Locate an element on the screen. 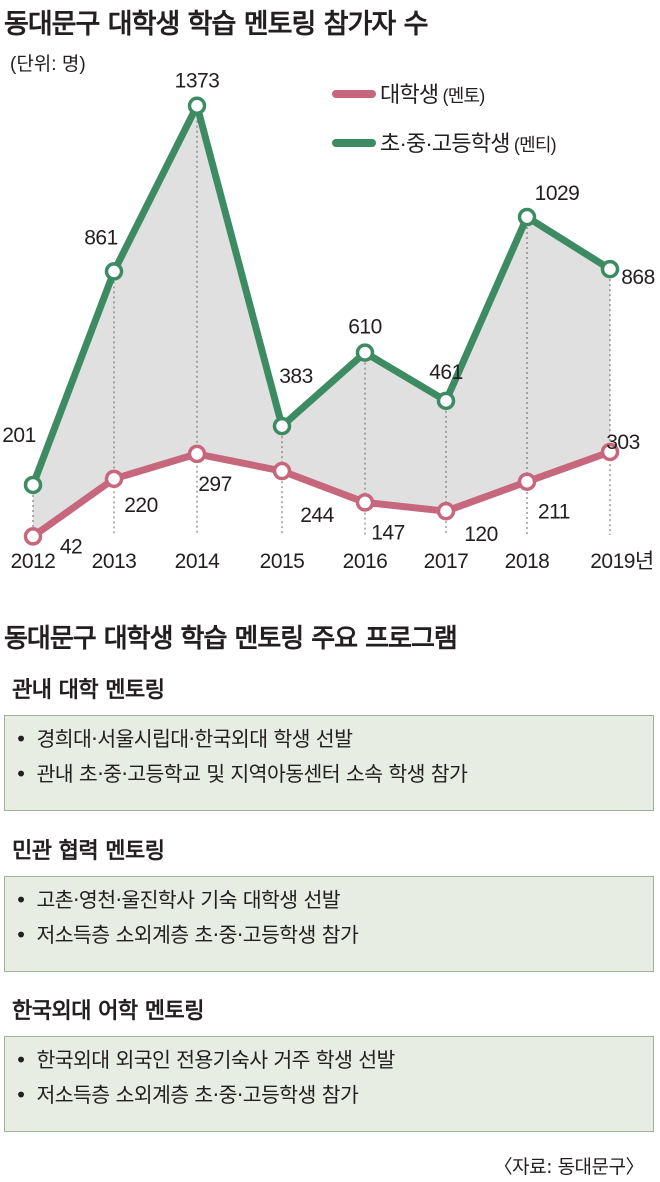 The width and height of the screenshot is (660, 1182). program-name: 민관 협력 멘토링 is located at coordinates (88, 851).